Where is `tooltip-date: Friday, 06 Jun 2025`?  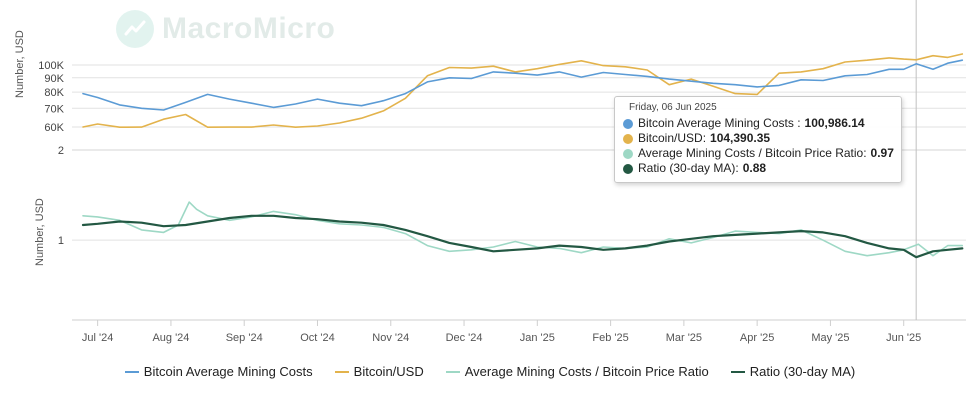
tooltip-date: Friday, 06 Jun 2025 is located at coordinates (673, 107).